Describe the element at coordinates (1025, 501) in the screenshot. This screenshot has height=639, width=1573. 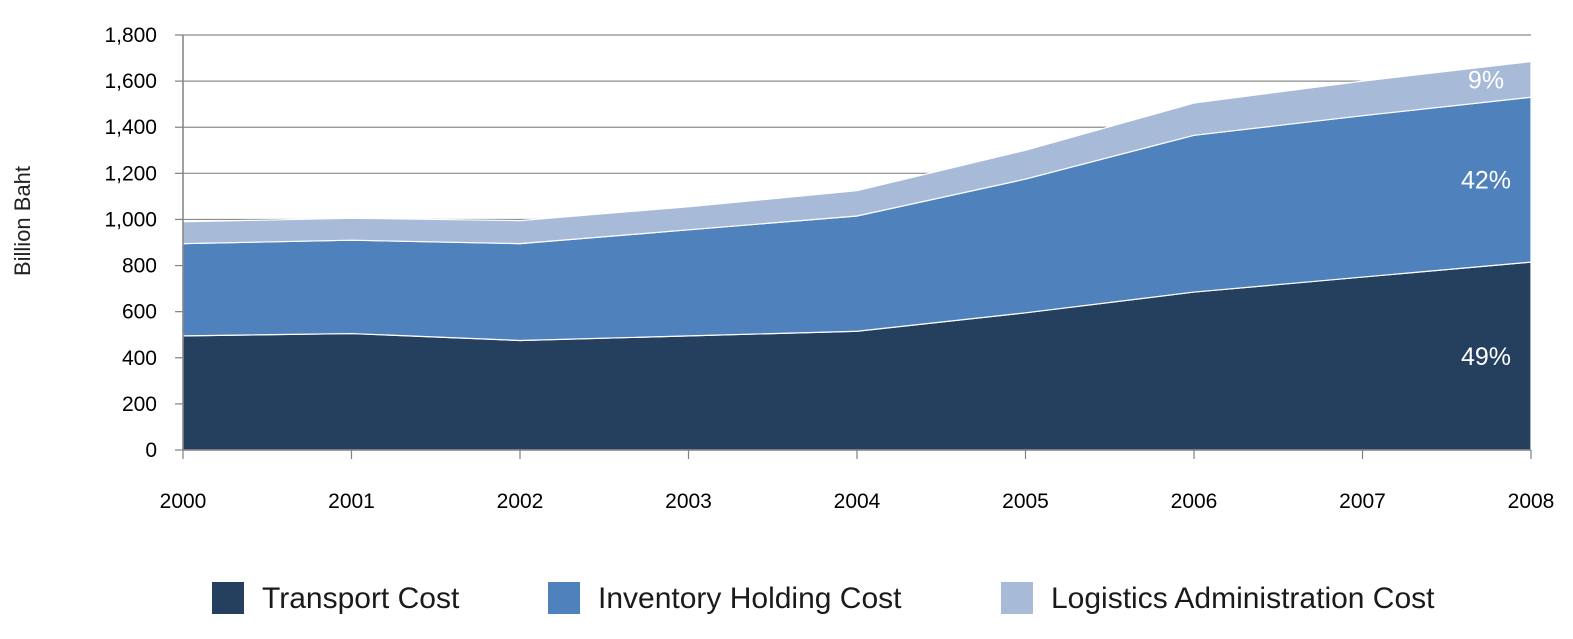
I see `x-tick-label: 2005` at that location.